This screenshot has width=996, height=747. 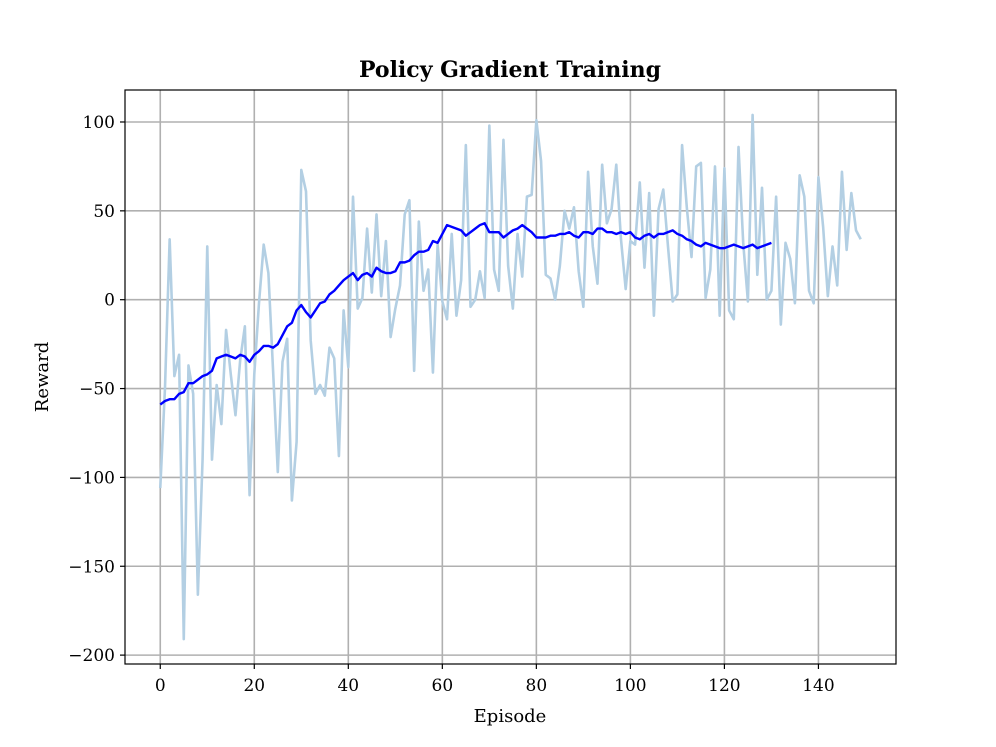 I want to click on y-tick-label: −150, so click(x=91, y=567).